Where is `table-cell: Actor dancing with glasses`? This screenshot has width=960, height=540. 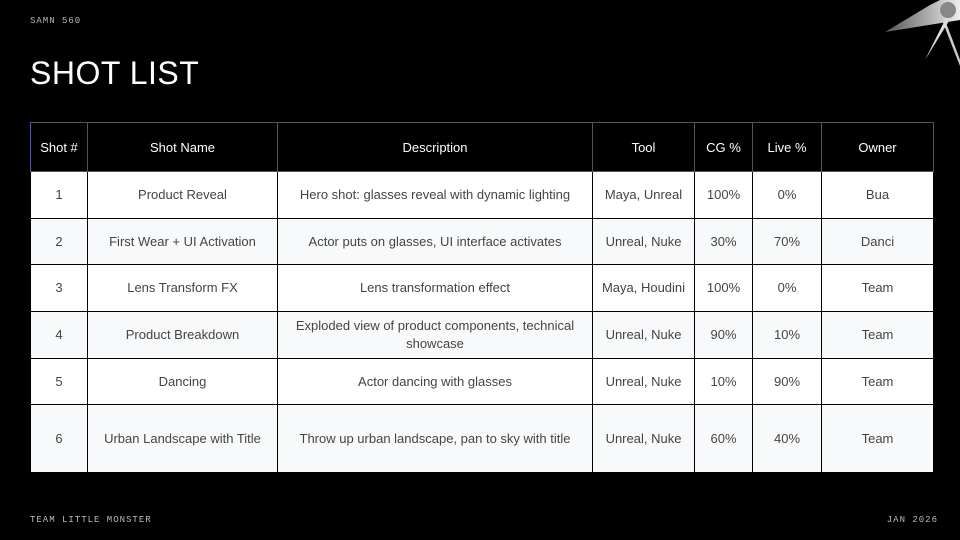
table-cell: Actor dancing with glasses is located at coordinates (435, 381).